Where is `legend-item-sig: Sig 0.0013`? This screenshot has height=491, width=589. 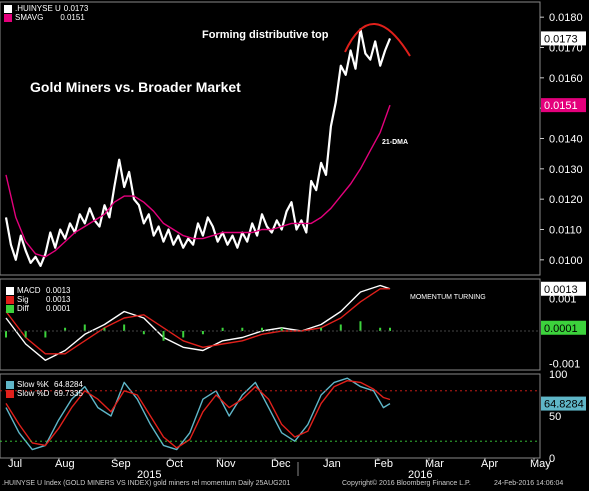 legend-item-sig: Sig 0.0013 is located at coordinates (38, 299).